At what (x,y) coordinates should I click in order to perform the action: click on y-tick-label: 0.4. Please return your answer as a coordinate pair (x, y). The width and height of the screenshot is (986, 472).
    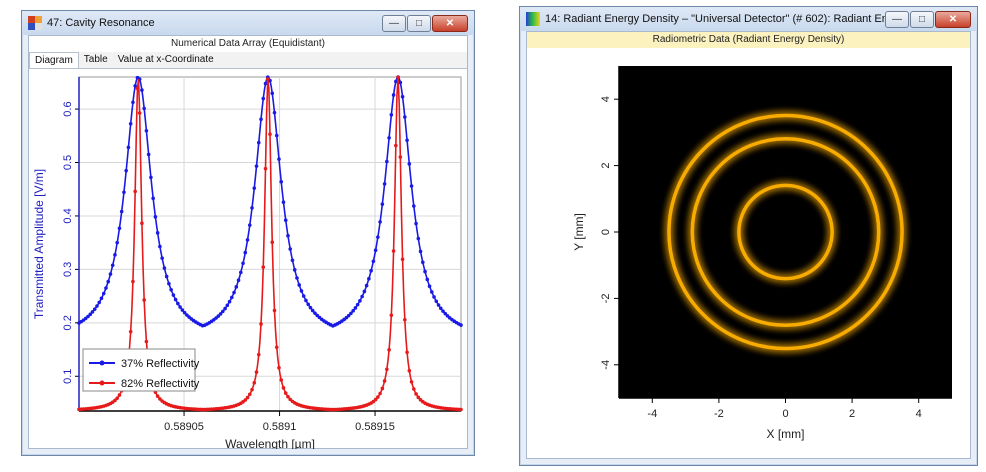
    Looking at the image, I should click on (68, 215).